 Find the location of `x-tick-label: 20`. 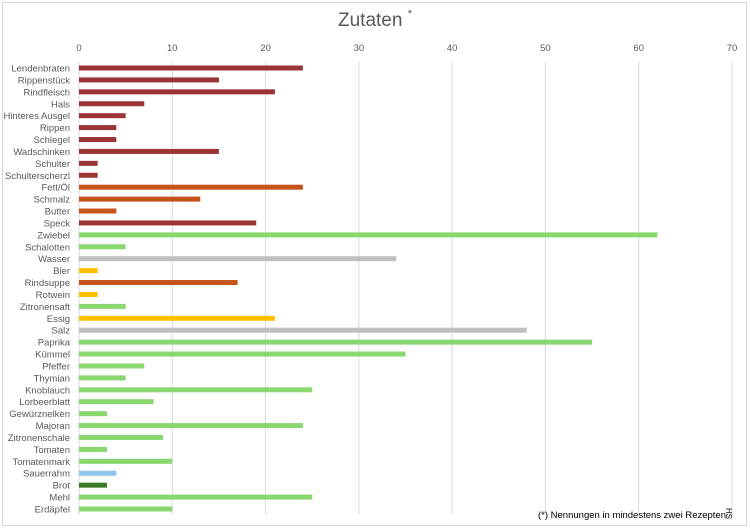

x-tick-label: 20 is located at coordinates (265, 48).